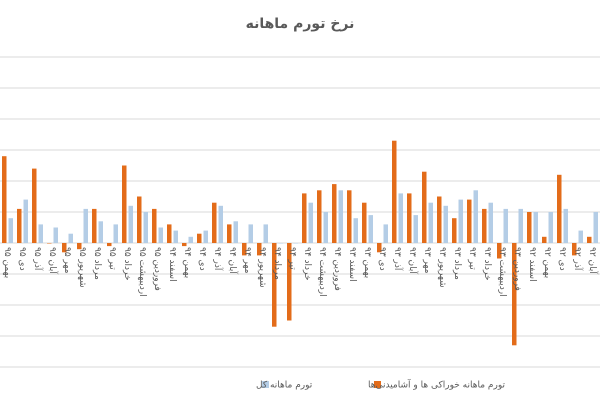 The width and height of the screenshot is (600, 404). I want to click on x-tick-label: اردیبهشت ۹۳, so click(502, 272).